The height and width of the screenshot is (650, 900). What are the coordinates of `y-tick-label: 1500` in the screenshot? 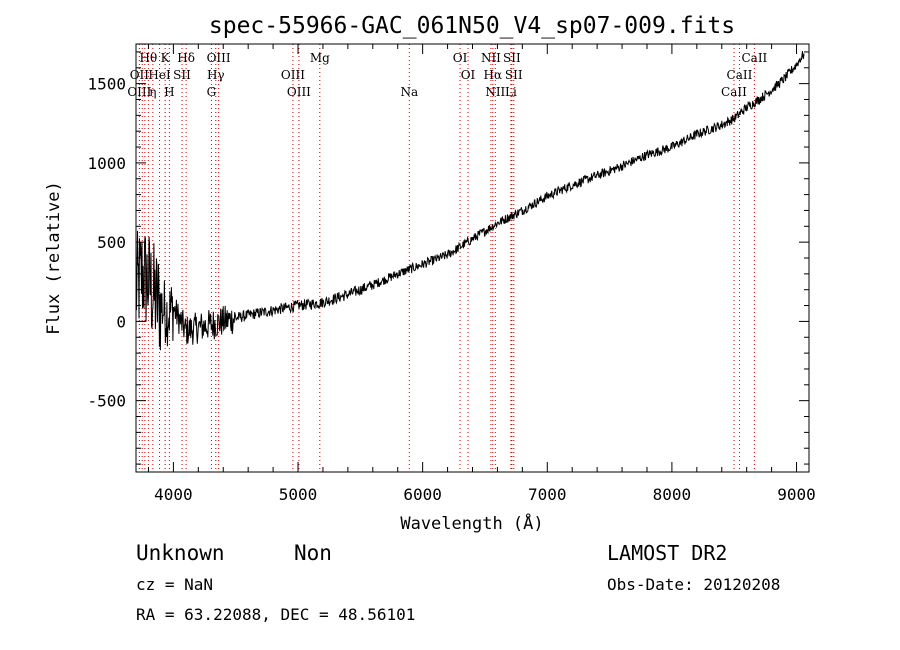 It's located at (106, 84).